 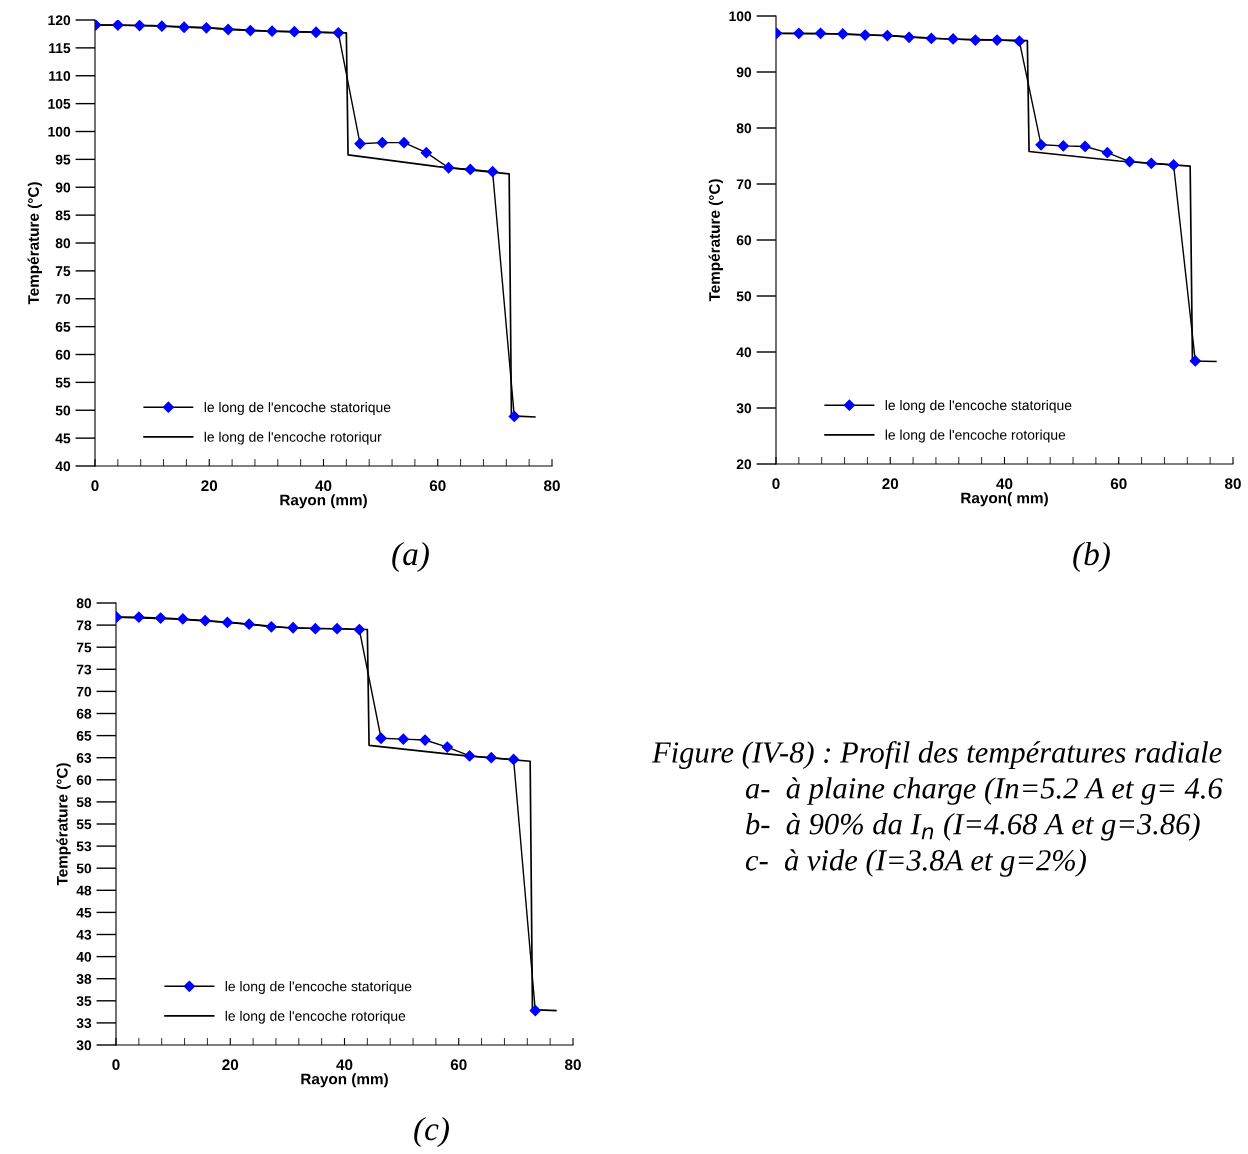 What do you see at coordinates (1091, 557) in the screenshot?
I see `text: (b)` at bounding box center [1091, 557].